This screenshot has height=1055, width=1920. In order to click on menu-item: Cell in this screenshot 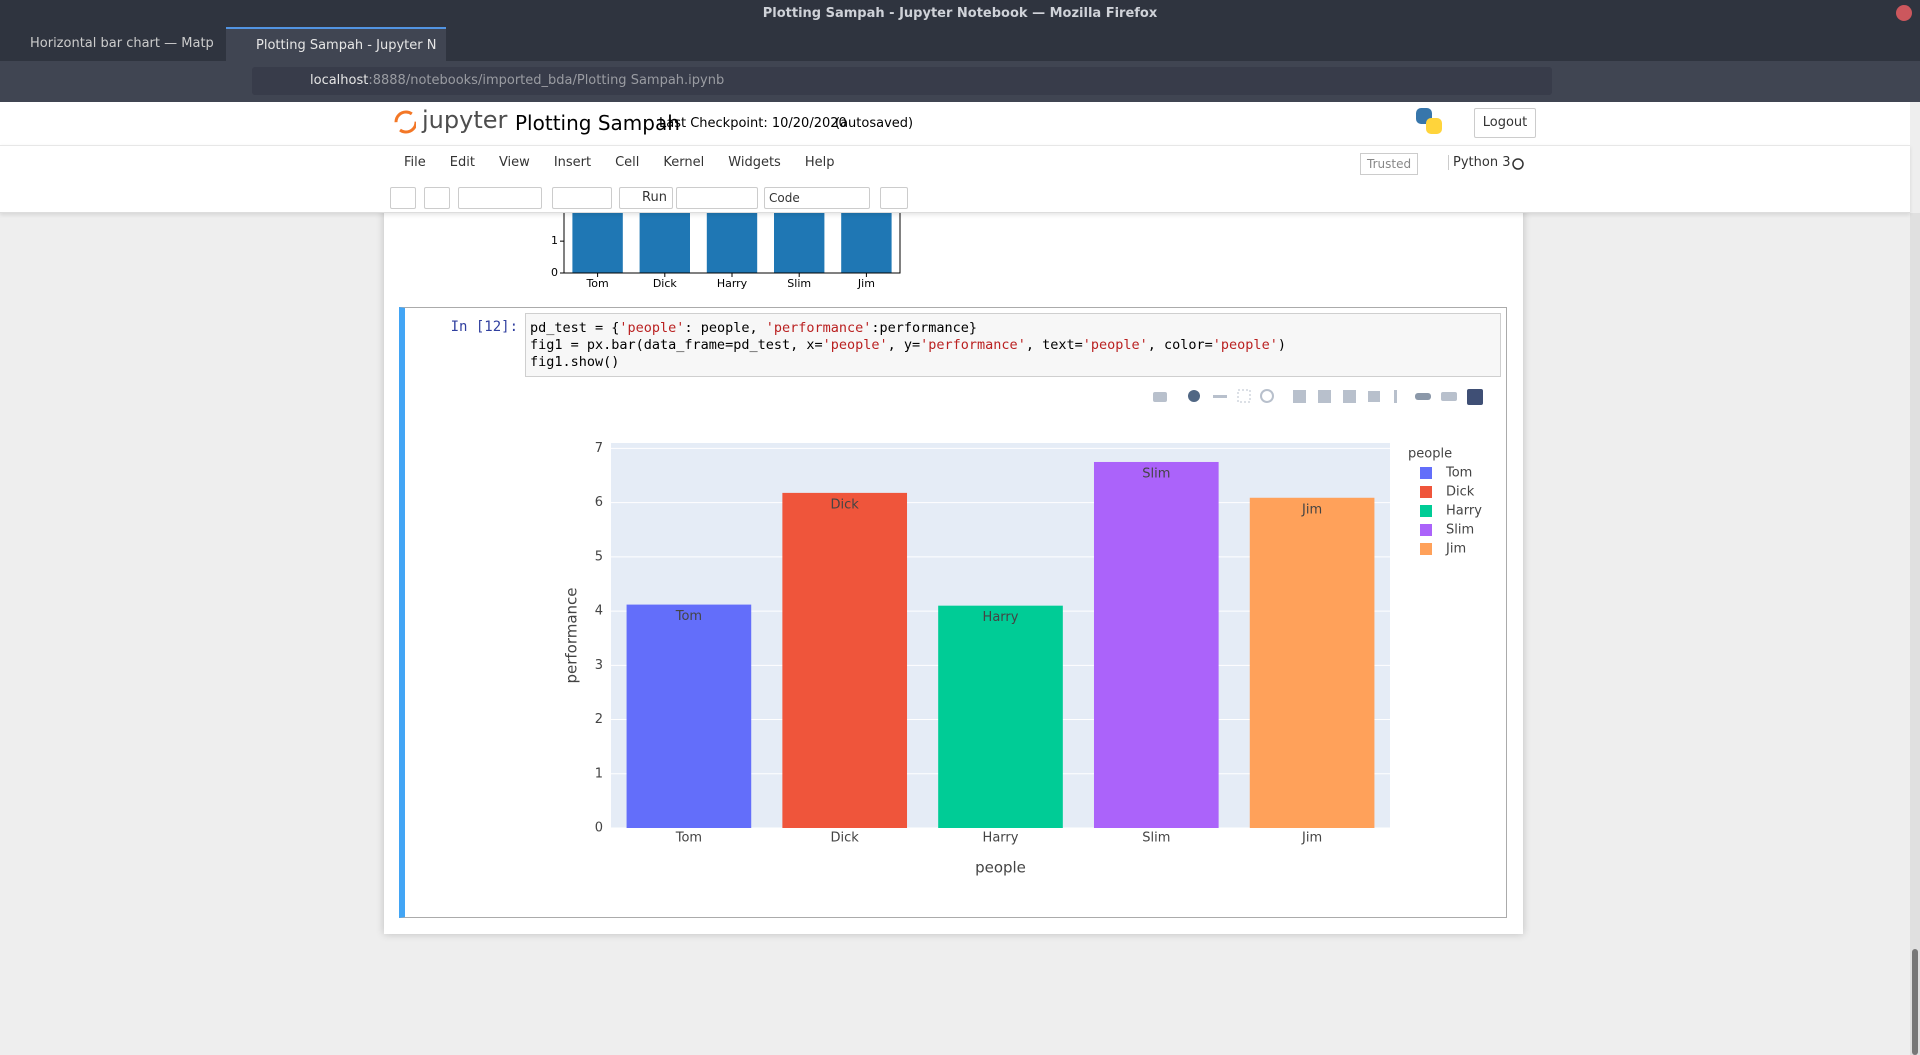, I will do `click(627, 162)`.